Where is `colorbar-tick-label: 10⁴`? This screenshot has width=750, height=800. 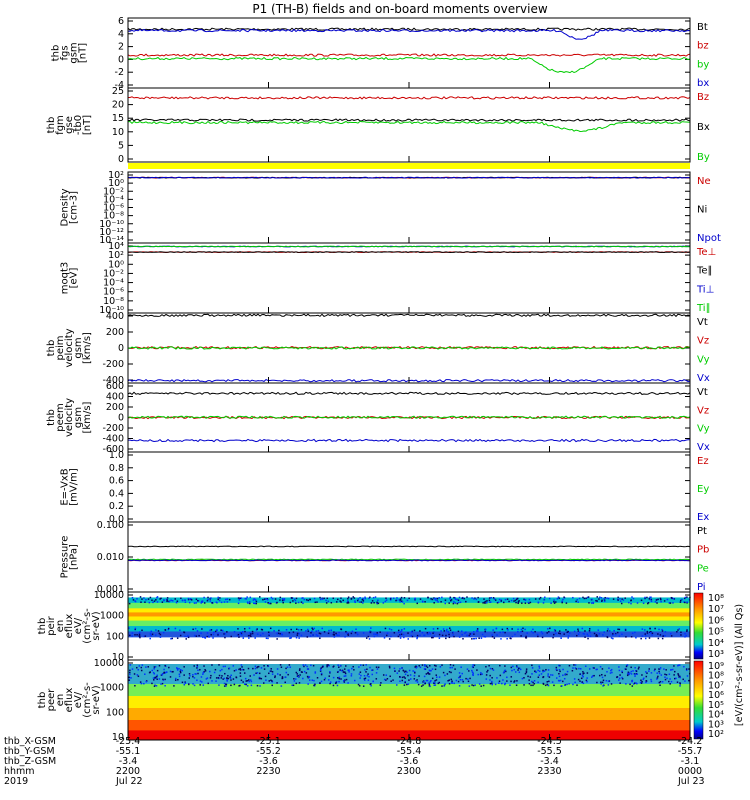 colorbar-tick-label: 10⁴ is located at coordinates (716, 715).